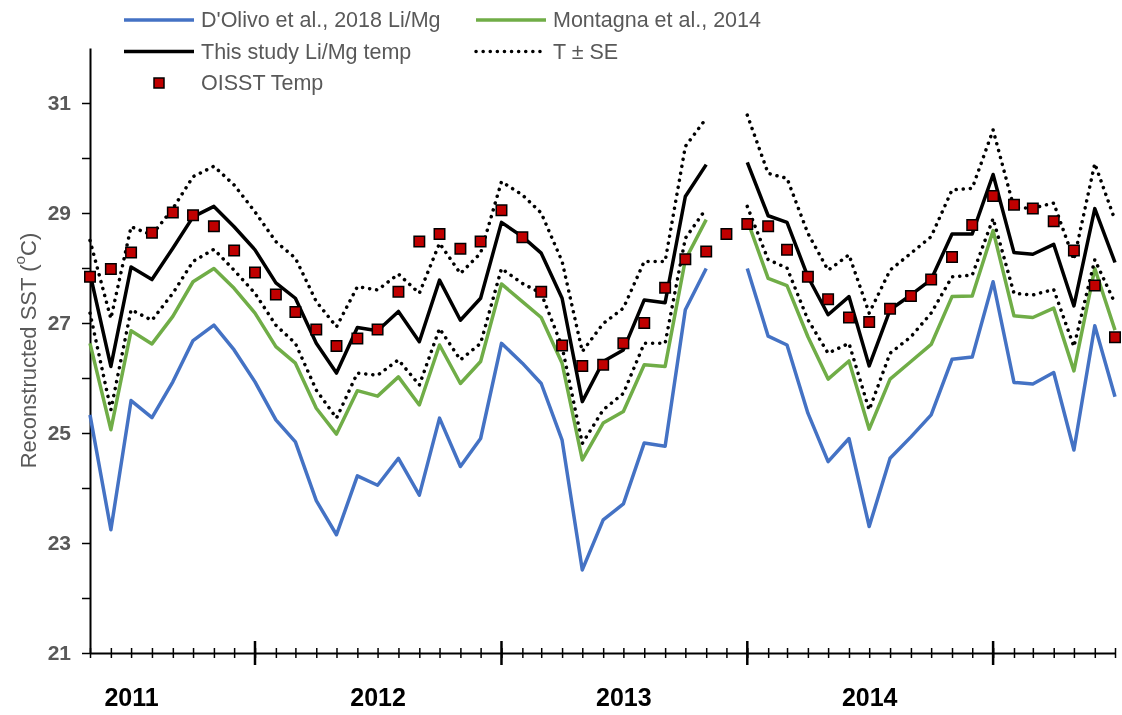 This screenshot has width=1122, height=715. What do you see at coordinates (624, 696) in the screenshot?
I see `x-tick-label: 2013` at bounding box center [624, 696].